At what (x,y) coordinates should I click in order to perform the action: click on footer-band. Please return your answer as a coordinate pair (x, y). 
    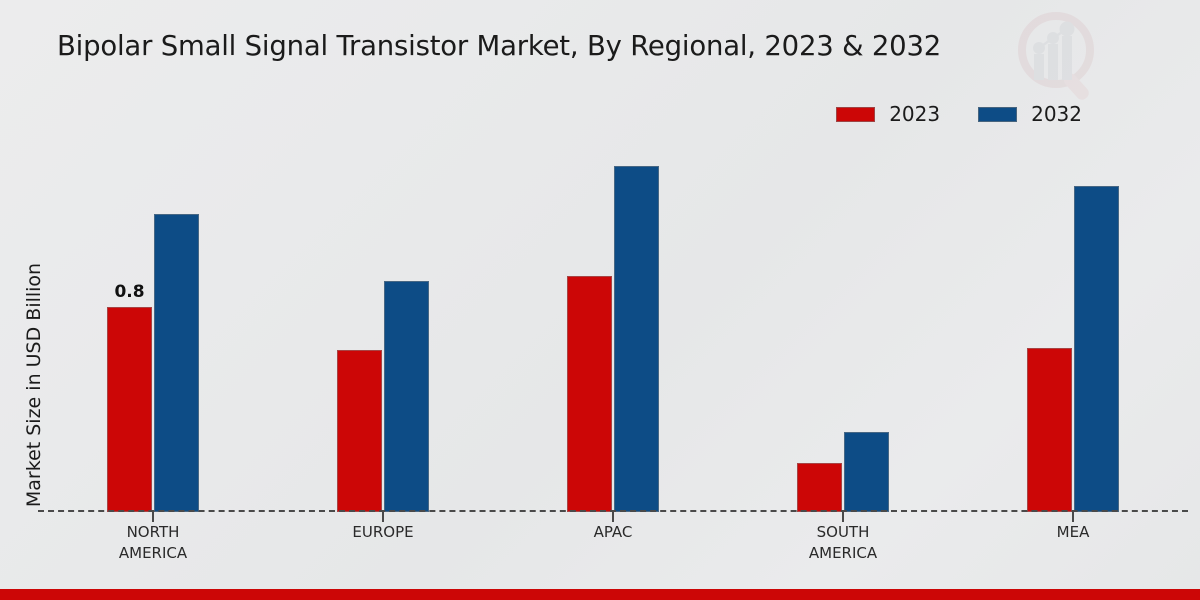
    Looking at the image, I should click on (600, 594).